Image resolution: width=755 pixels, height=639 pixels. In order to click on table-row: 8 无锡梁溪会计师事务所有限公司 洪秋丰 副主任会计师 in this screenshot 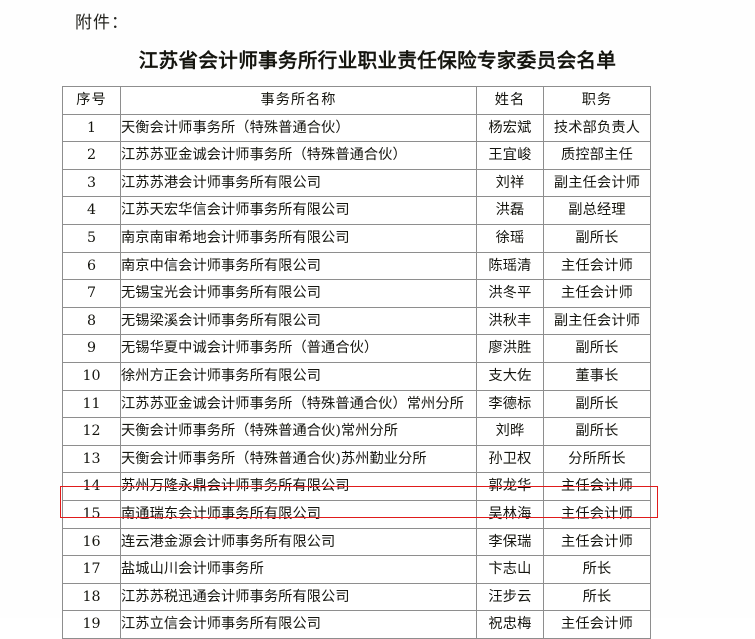, I will do `click(356, 321)`.